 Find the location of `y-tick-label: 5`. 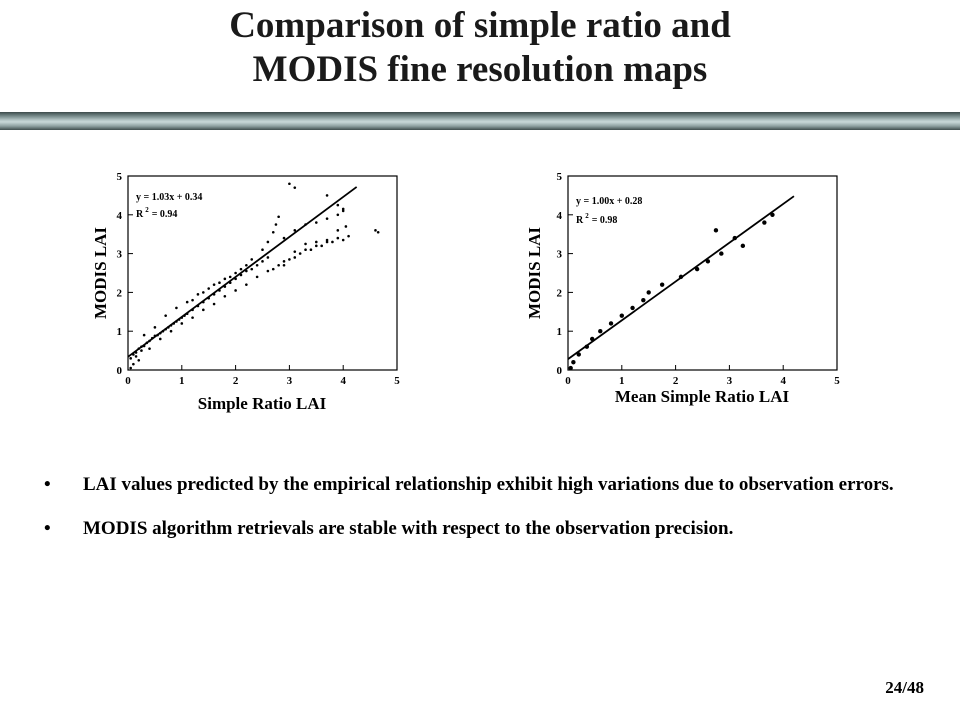

y-tick-label: 5 is located at coordinates (120, 177).